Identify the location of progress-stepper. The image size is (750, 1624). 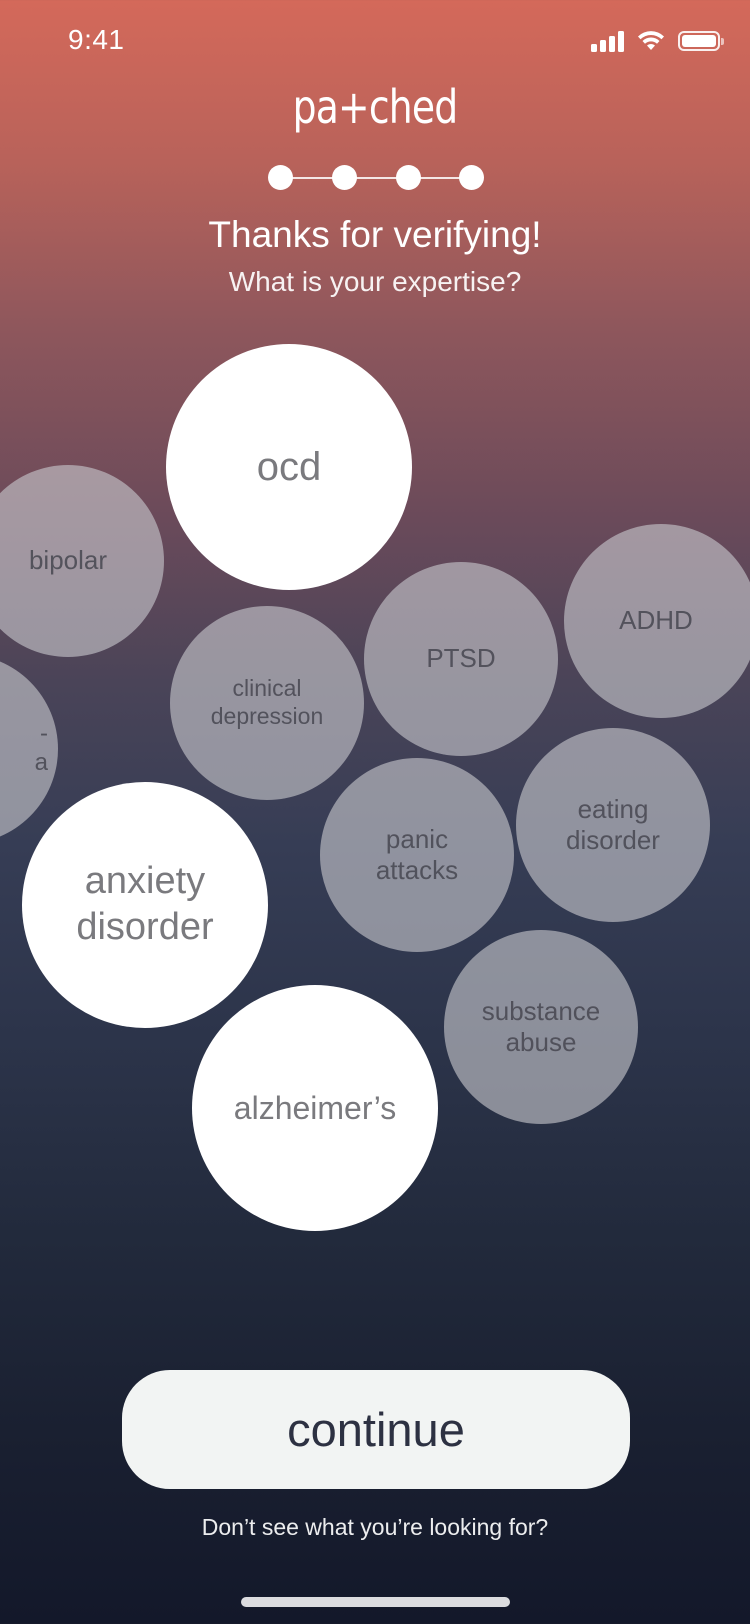
(376, 178).